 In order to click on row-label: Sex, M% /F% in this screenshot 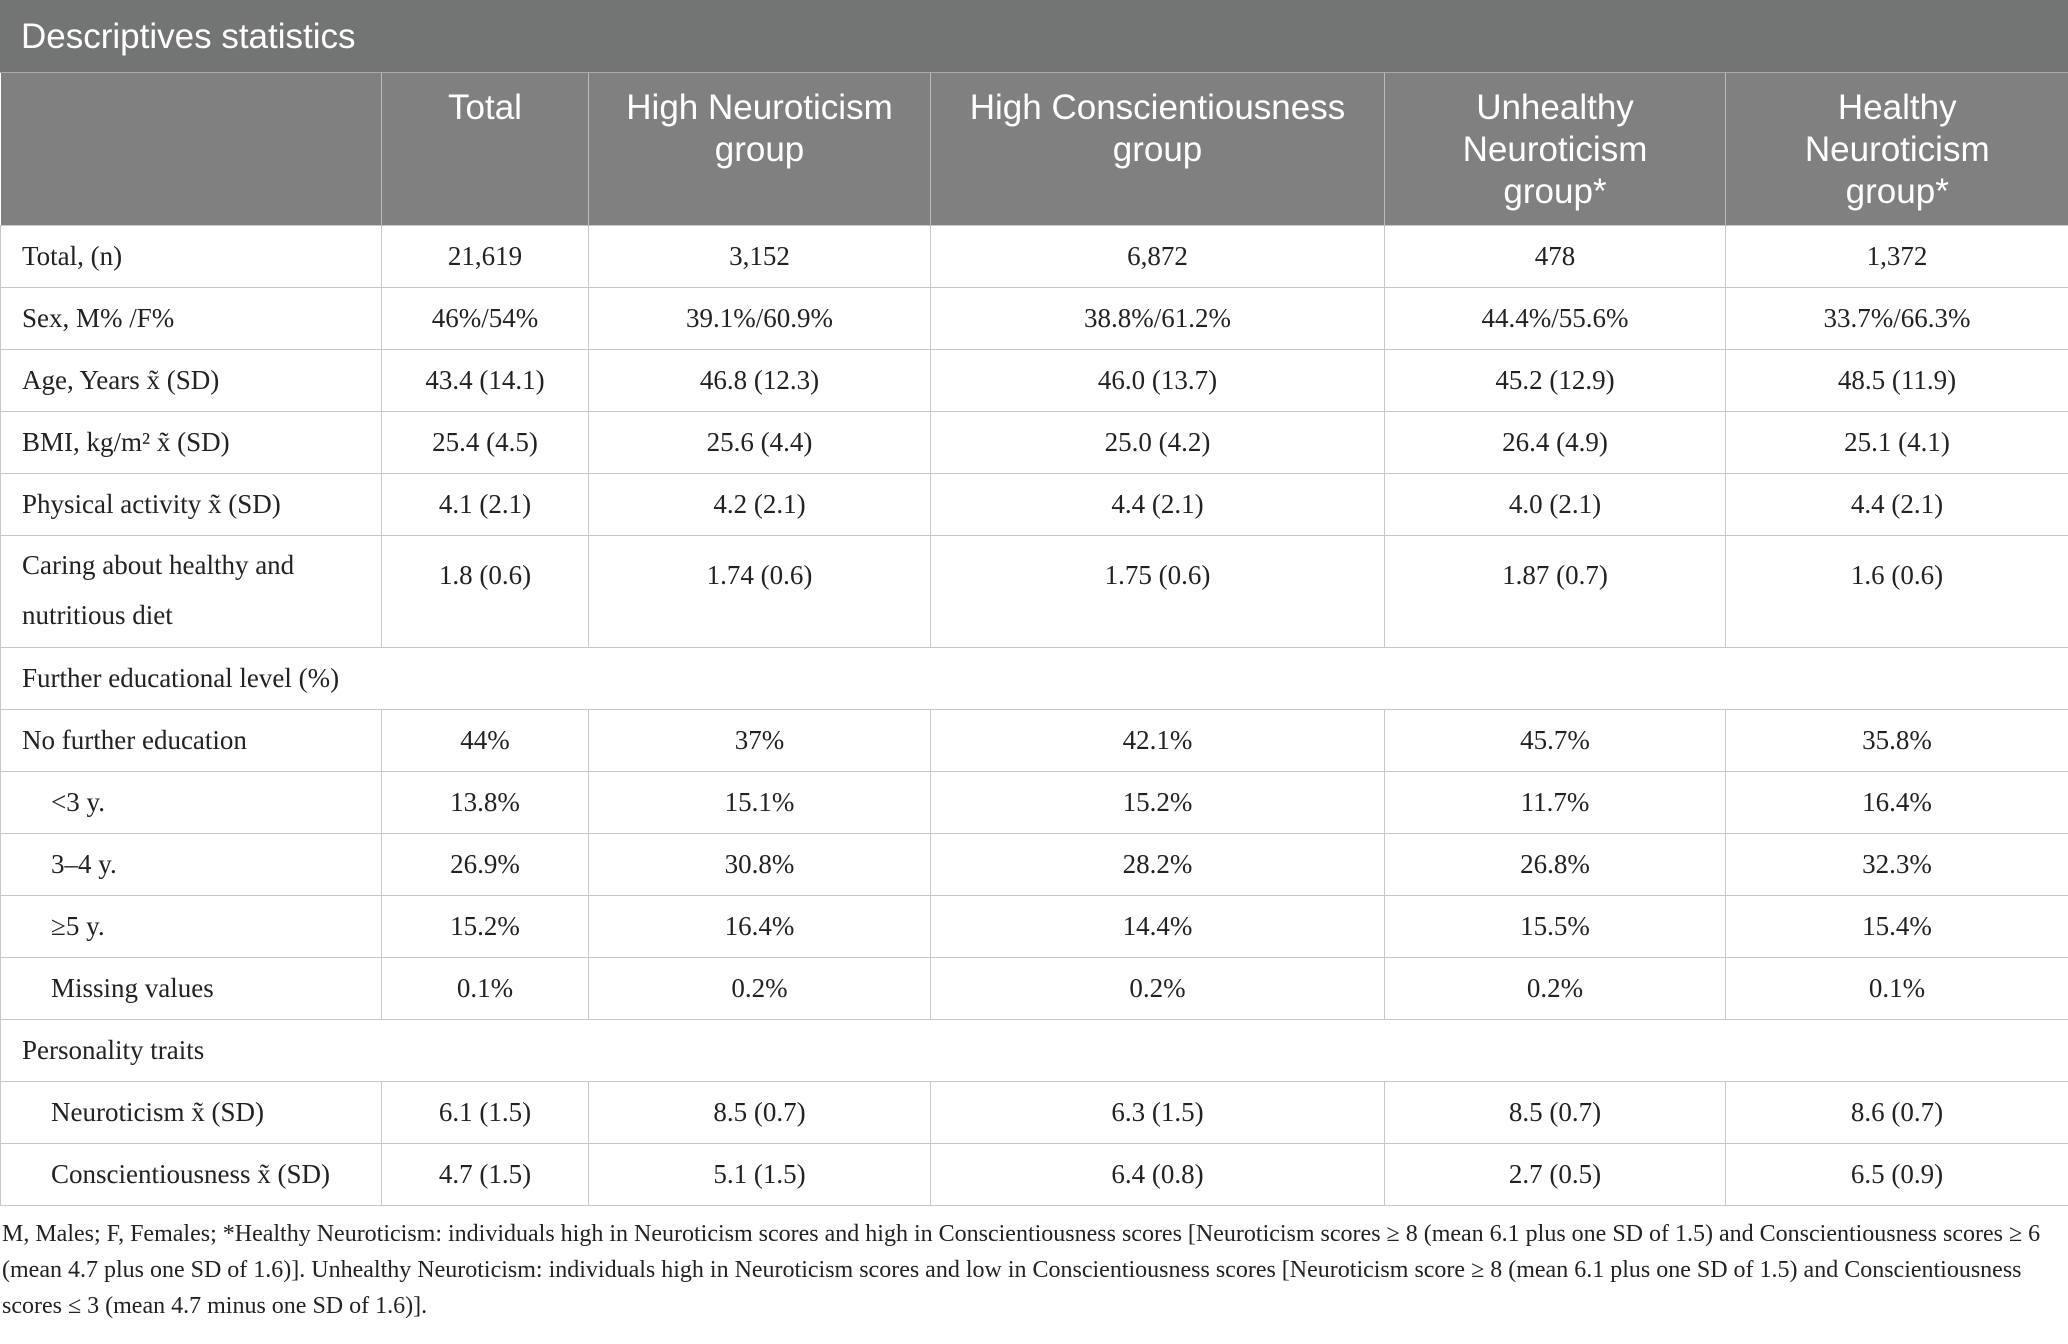, I will do `click(191, 318)`.